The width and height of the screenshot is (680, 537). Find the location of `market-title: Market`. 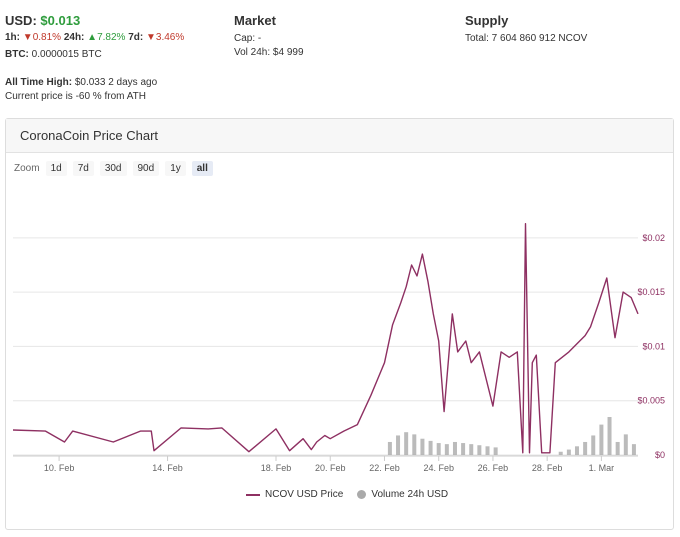

market-title: Market is located at coordinates (255, 20).